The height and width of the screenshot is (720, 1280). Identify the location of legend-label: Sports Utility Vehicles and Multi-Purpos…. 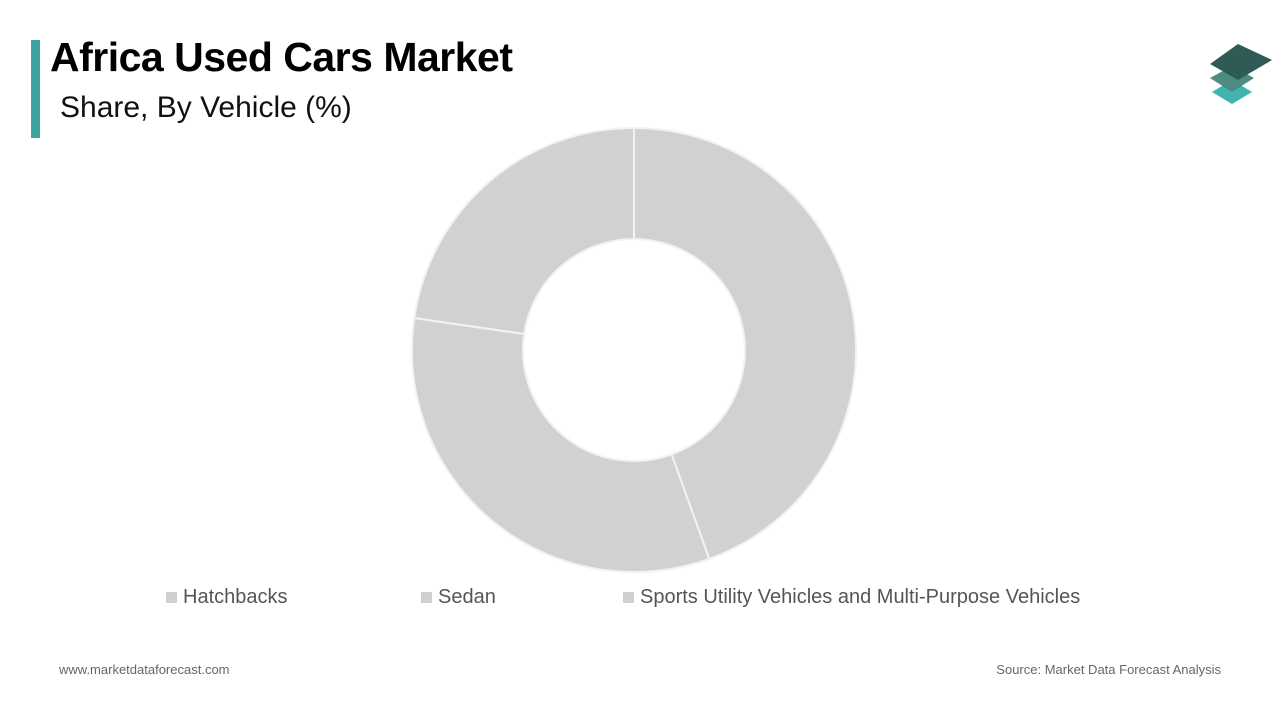
(860, 597).